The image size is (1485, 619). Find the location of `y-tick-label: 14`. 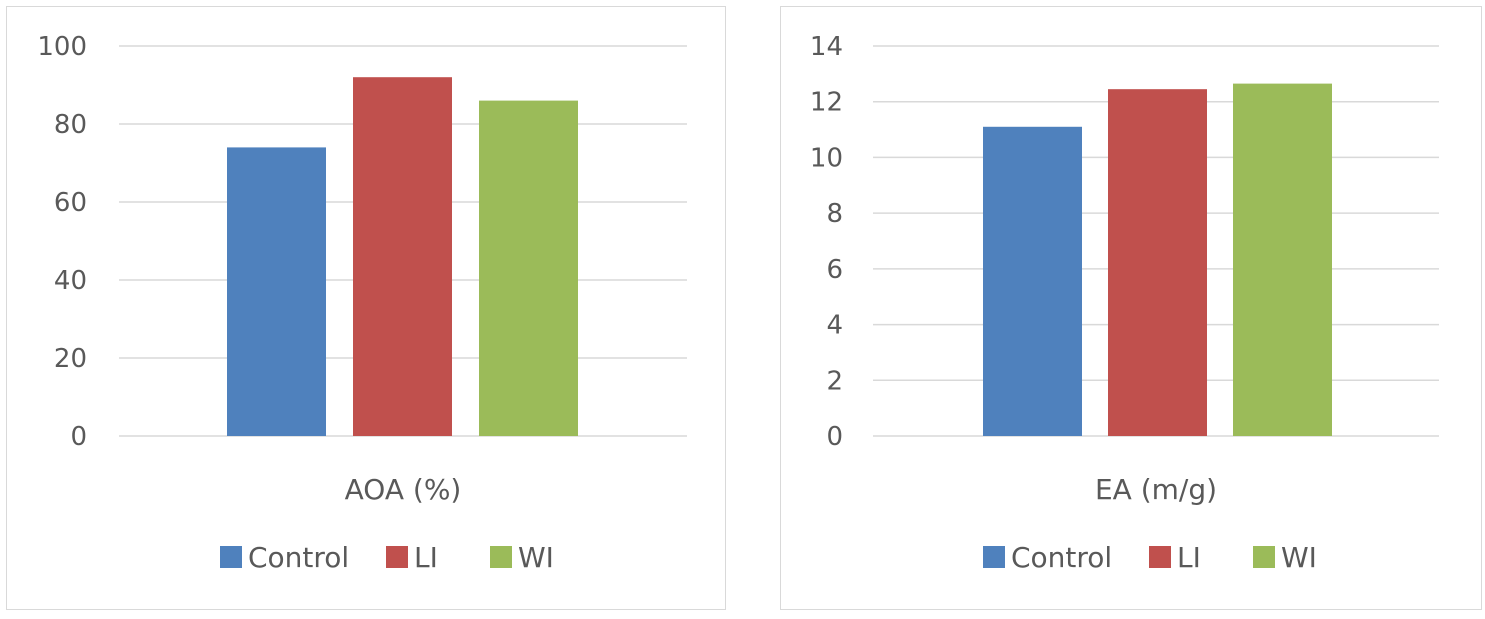

y-tick-label: 14 is located at coordinates (826, 47).